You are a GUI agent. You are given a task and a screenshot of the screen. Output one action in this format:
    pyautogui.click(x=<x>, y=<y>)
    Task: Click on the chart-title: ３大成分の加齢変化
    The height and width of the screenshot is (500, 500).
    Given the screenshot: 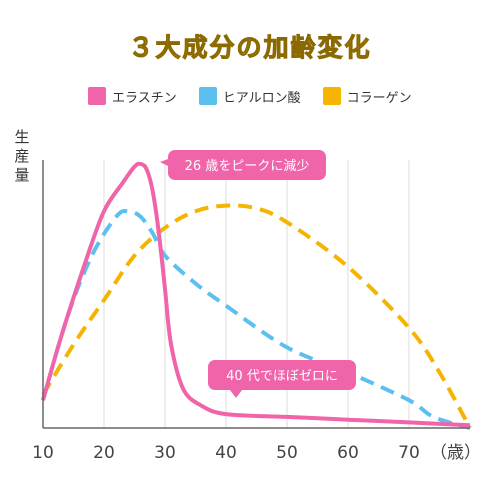 What is the action you would take?
    pyautogui.click(x=250, y=48)
    